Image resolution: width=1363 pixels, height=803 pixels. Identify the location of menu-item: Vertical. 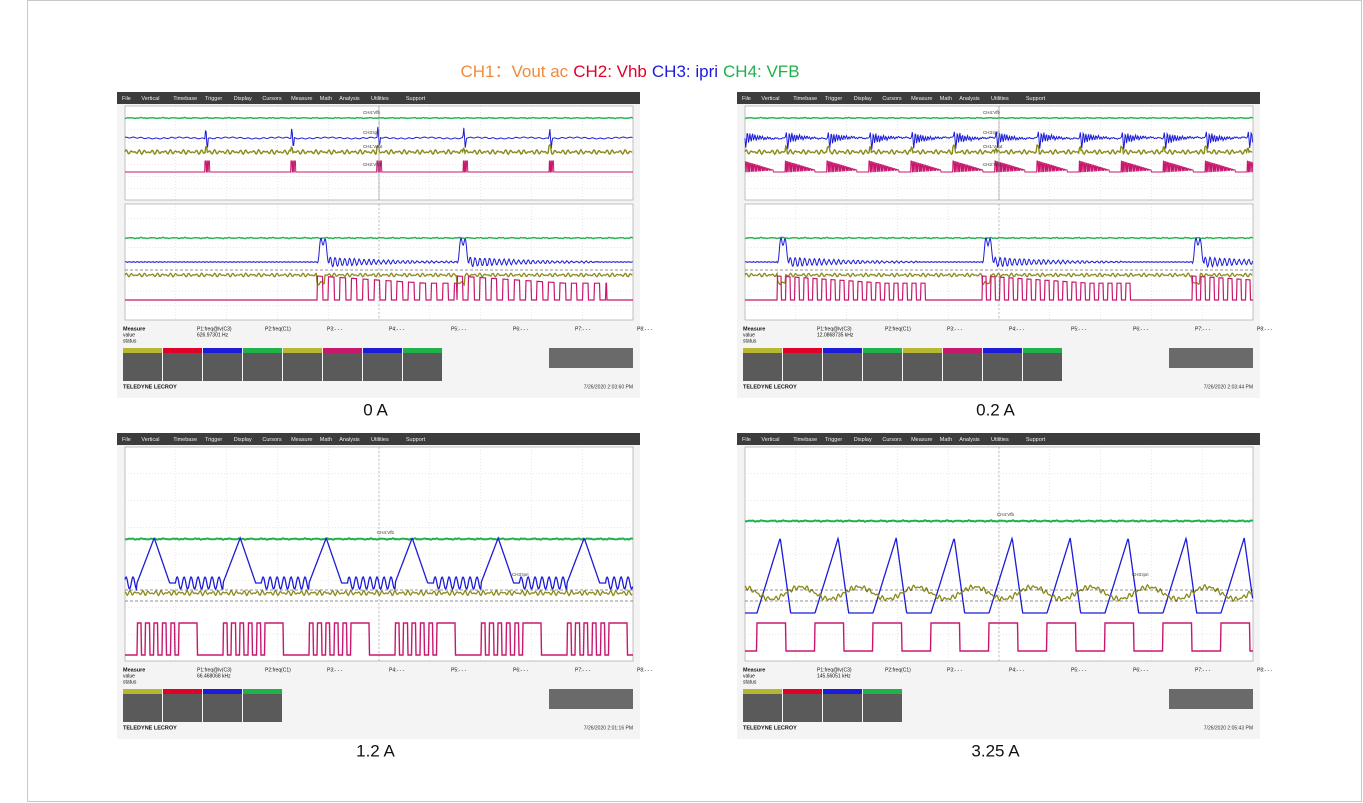
(770, 440).